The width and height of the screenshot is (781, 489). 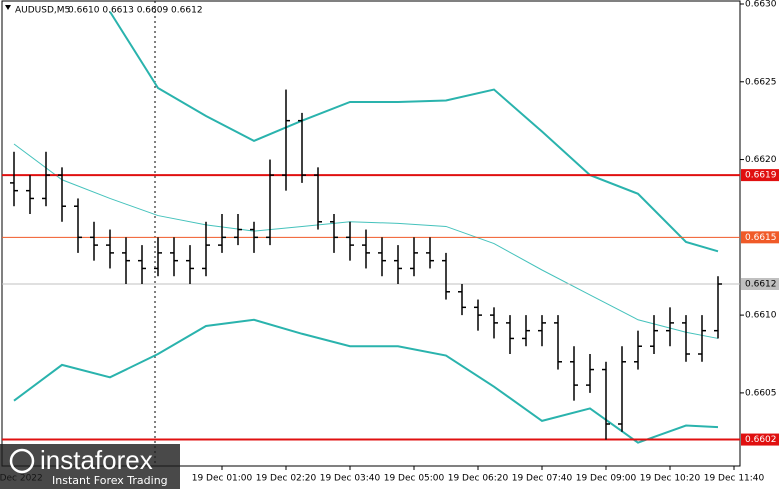 I want to click on x-tick-label: 19 Dec 09:00, so click(x=606, y=479).